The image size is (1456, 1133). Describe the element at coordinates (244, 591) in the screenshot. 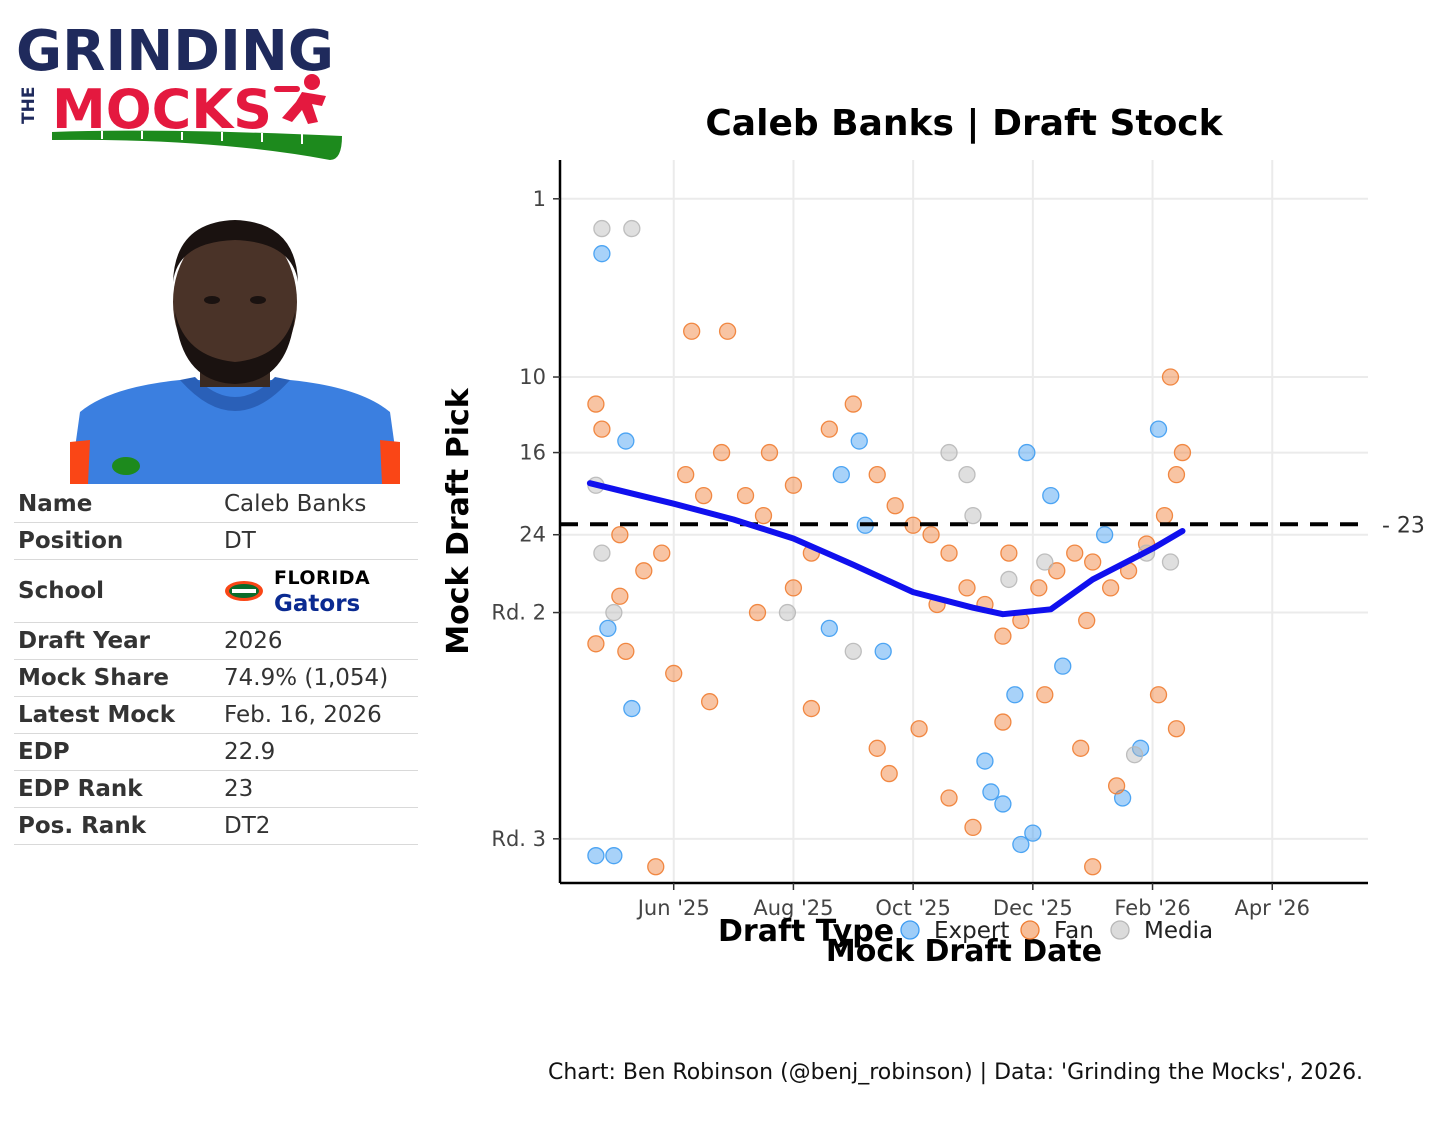

I see `gator-logo-icon` at that location.